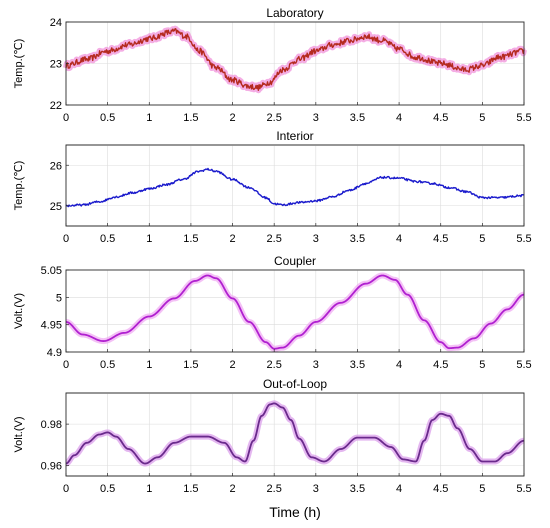  Describe the element at coordinates (51, 271) in the screenshot. I see `y-tick-label: 5.05` at that location.